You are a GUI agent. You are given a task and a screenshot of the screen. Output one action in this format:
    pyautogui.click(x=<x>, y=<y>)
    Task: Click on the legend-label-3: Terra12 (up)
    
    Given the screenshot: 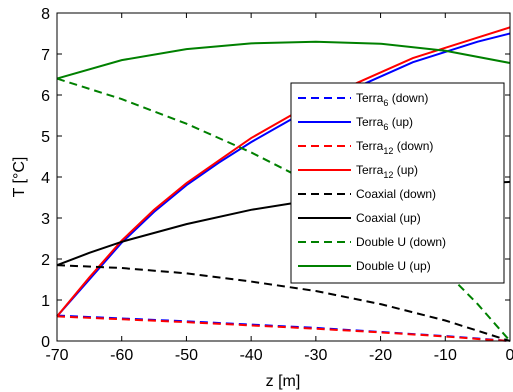 What is the action you would take?
    pyautogui.click(x=387, y=171)
    